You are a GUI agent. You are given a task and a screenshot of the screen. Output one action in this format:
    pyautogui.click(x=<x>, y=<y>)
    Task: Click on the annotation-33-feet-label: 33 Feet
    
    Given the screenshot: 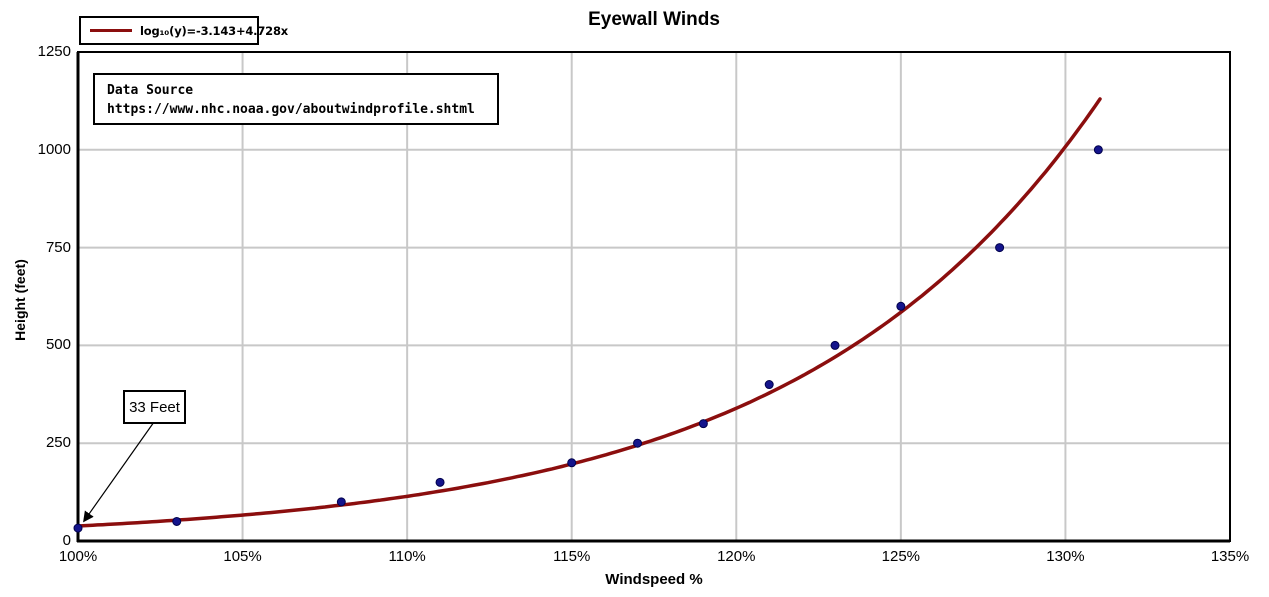 What is the action you would take?
    pyautogui.click(x=154, y=407)
    